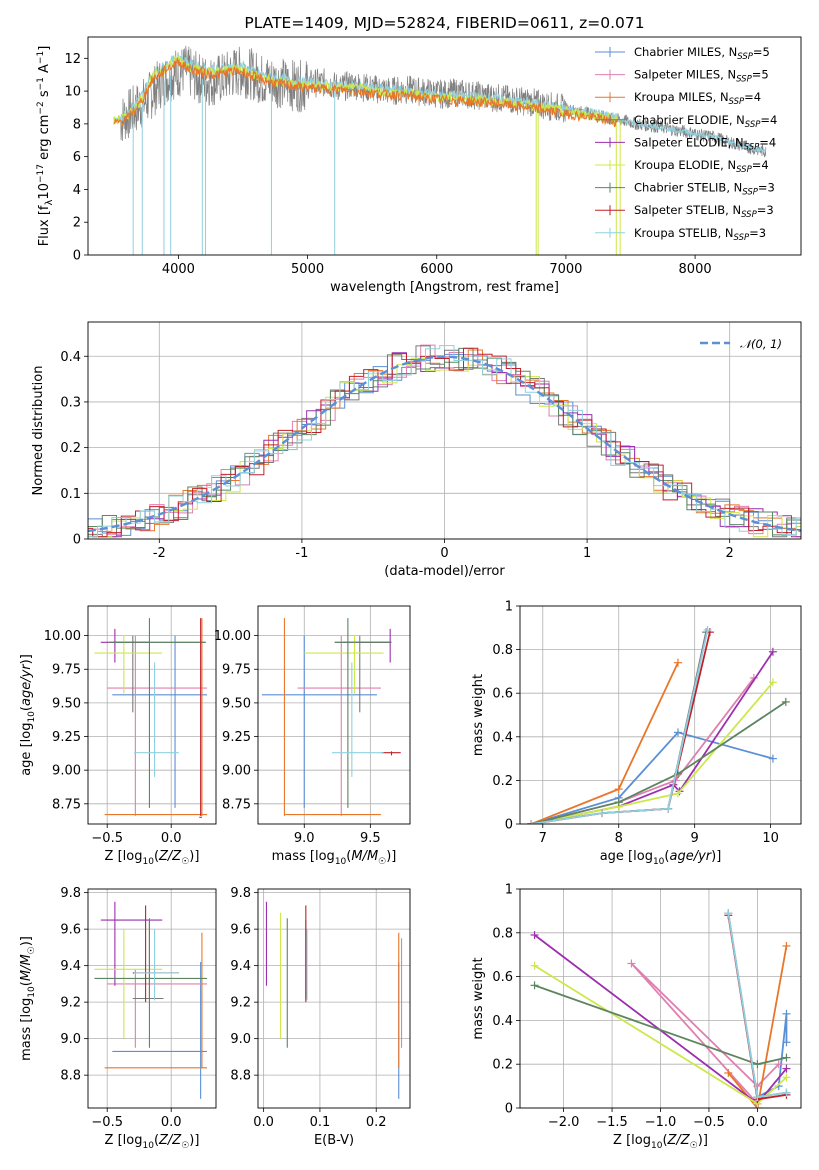 The height and width of the screenshot is (1170, 819). Describe the element at coordinates (236, 703) in the screenshot. I see `y-tick-label: 9.50` at that location.